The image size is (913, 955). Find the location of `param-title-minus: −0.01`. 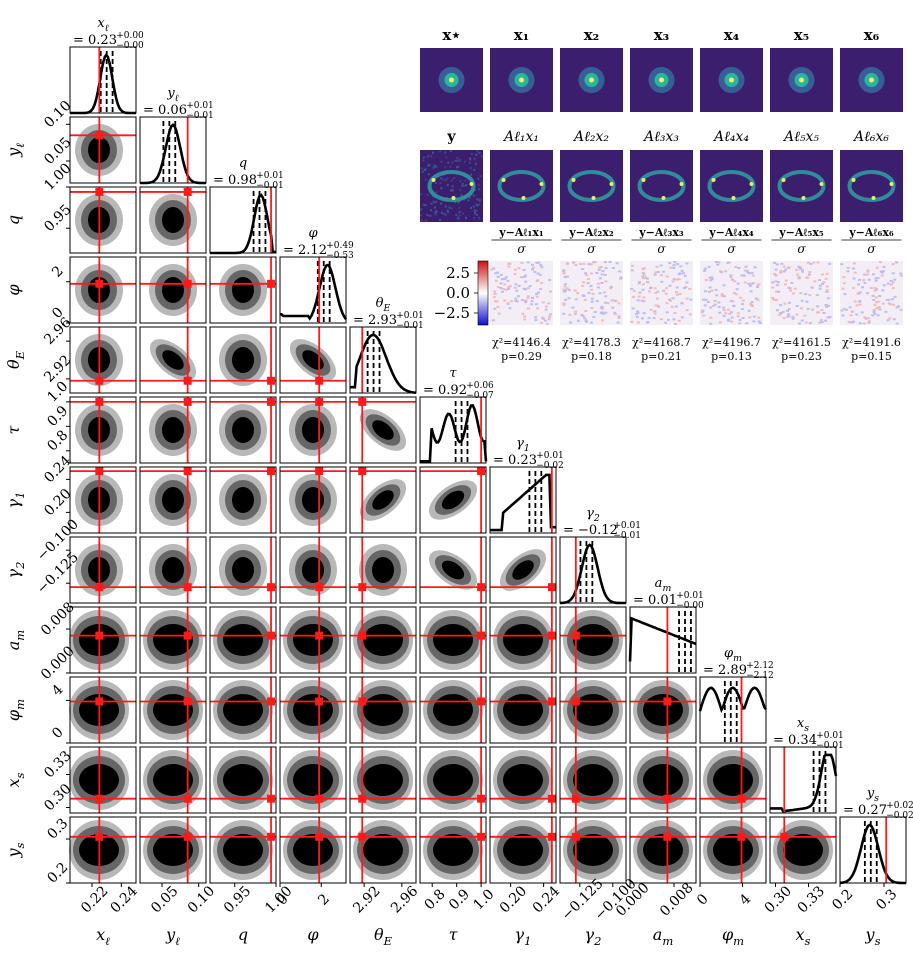

param-title-minus: −0.01 is located at coordinates (200, 116).